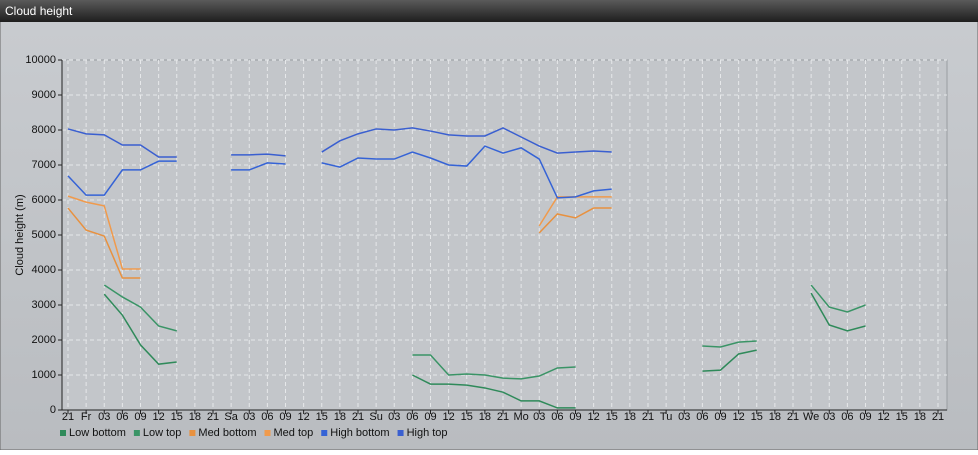 This screenshot has height=455, width=978. What do you see at coordinates (44, 200) in the screenshot?
I see `y-tick-label: 6000` at bounding box center [44, 200].